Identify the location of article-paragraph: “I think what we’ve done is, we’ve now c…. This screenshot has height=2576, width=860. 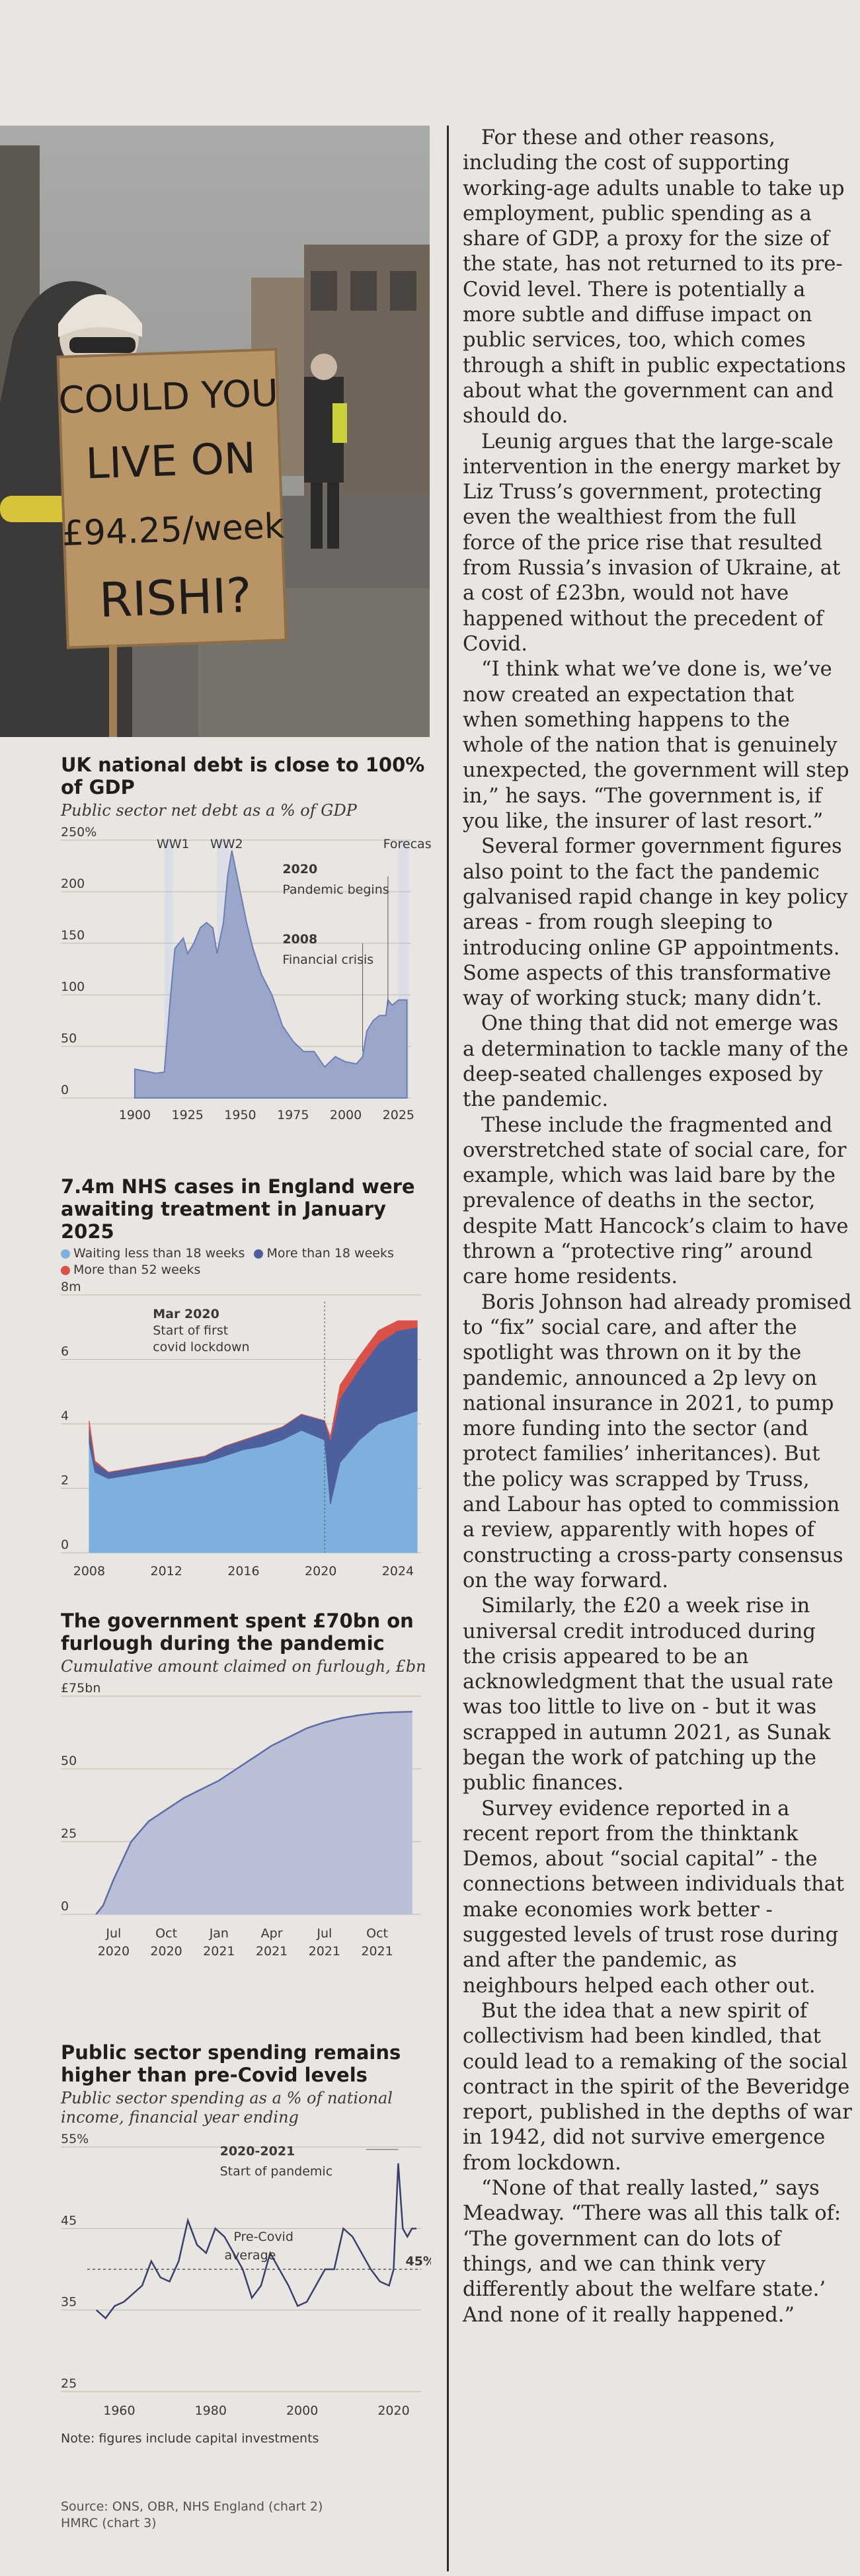
(656, 746).